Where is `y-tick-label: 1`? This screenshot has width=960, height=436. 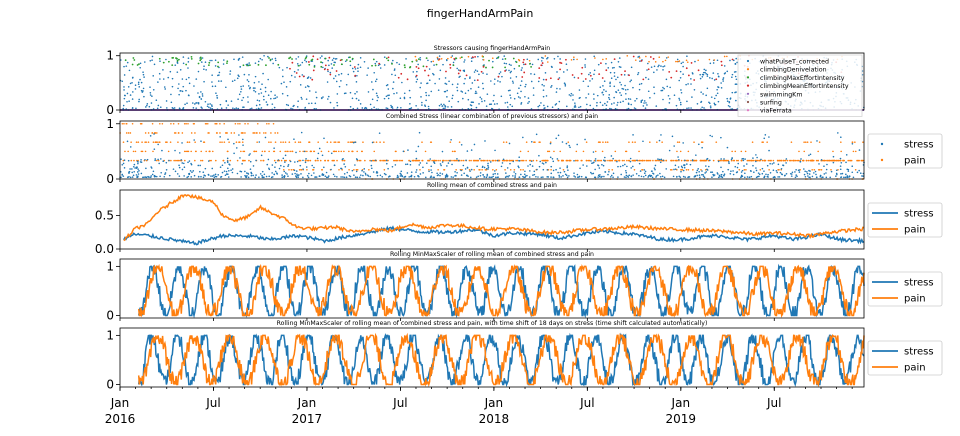 y-tick-label: 1 is located at coordinates (110, 56).